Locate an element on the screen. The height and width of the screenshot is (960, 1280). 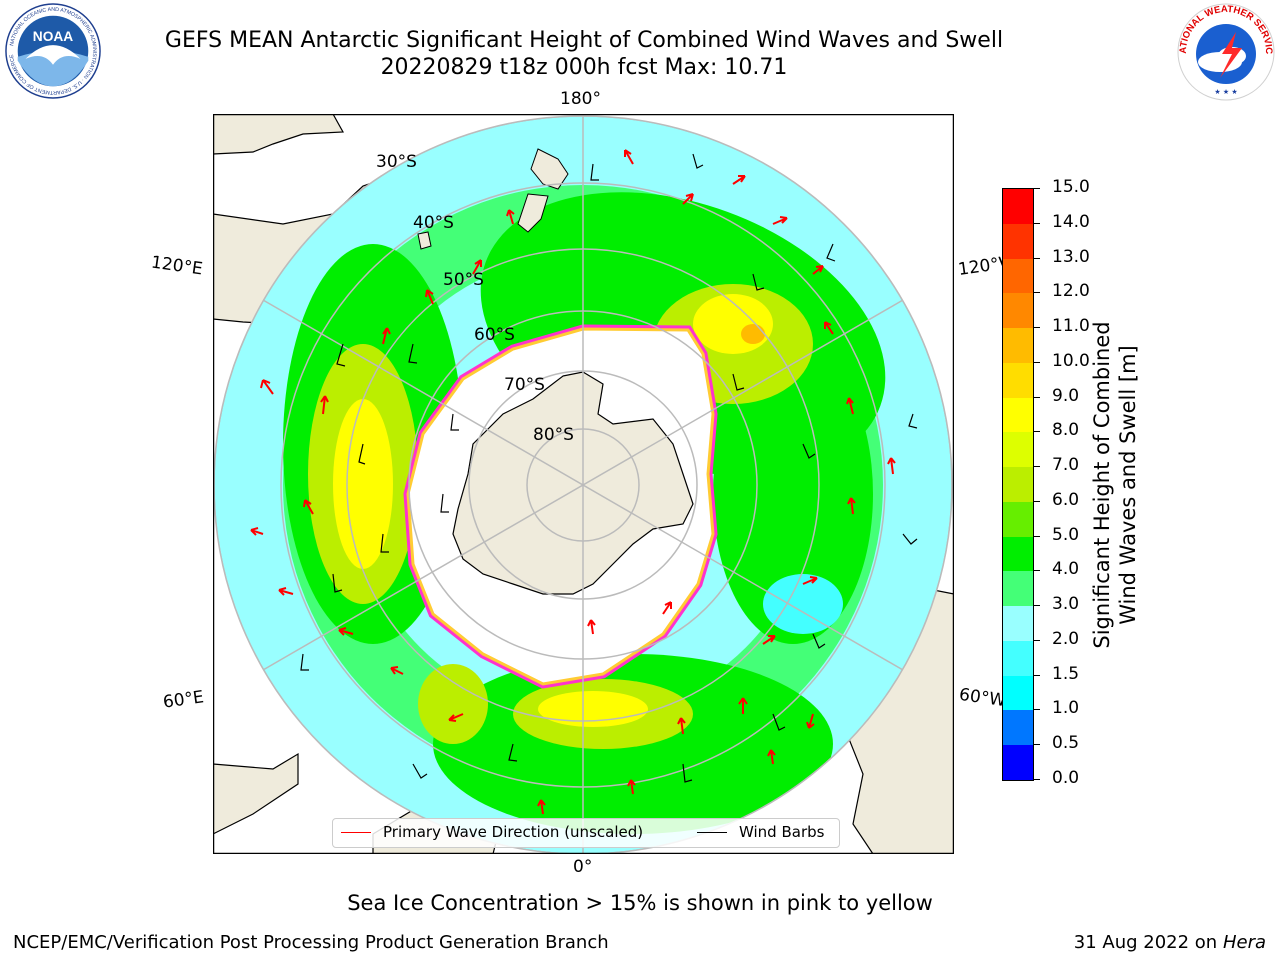
colorbar-label-line2: Wind Waves and Swell [m] is located at coordinates (1128, 485).